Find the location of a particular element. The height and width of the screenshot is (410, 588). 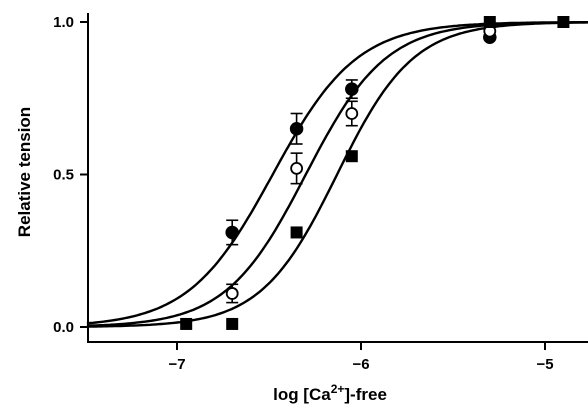

y-tick-label: 0.5 is located at coordinates (63, 175).